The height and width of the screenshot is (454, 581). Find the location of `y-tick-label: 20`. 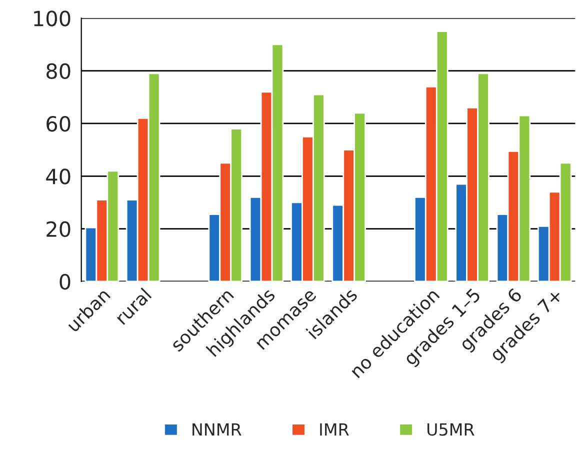

y-tick-label: 20 is located at coordinates (58, 229).